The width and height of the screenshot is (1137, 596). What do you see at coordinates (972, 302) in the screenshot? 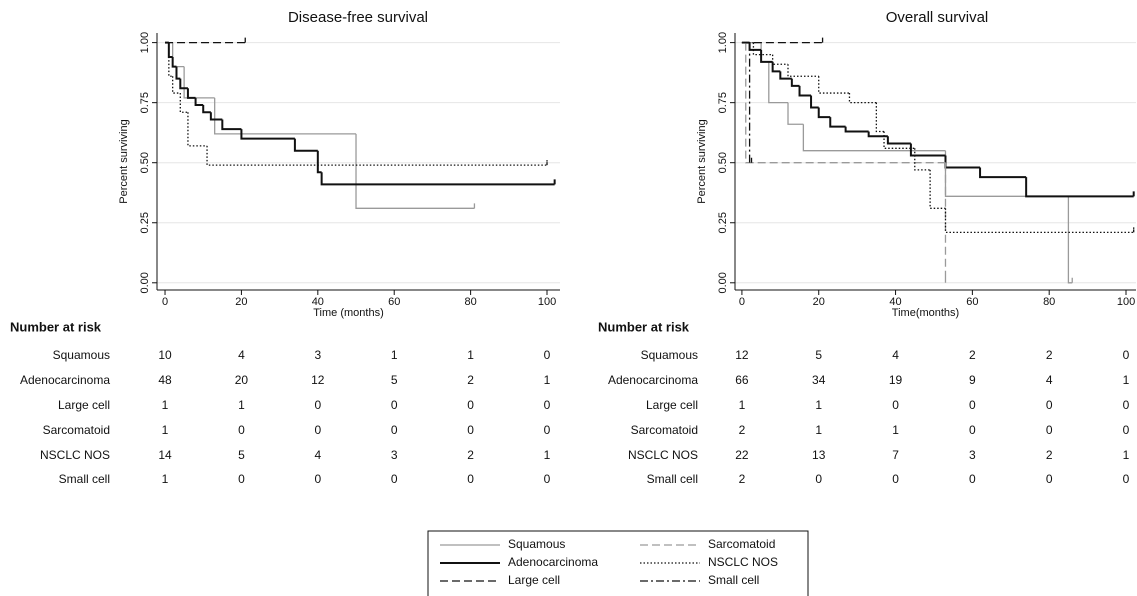
I see `x-tick-label: 60` at bounding box center [972, 302].